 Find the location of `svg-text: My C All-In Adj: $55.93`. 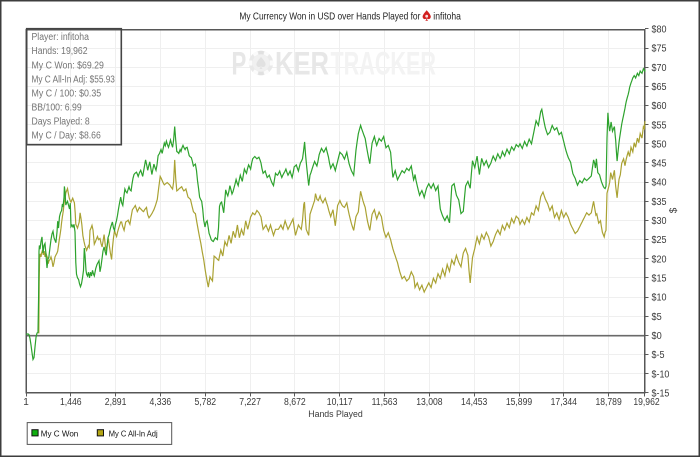

svg-text: My C All-In Adj: $55.93 is located at coordinates (74, 79).